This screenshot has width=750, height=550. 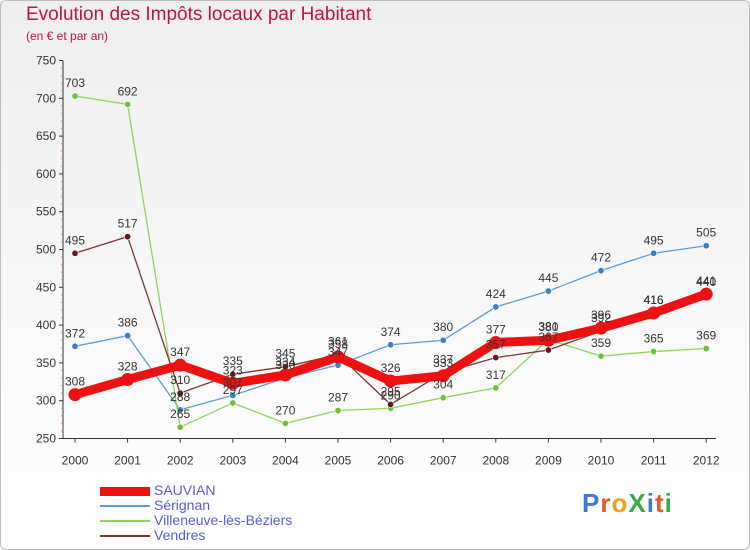 What do you see at coordinates (46, 212) in the screenshot?
I see `y-tick-label: 550` at bounding box center [46, 212].